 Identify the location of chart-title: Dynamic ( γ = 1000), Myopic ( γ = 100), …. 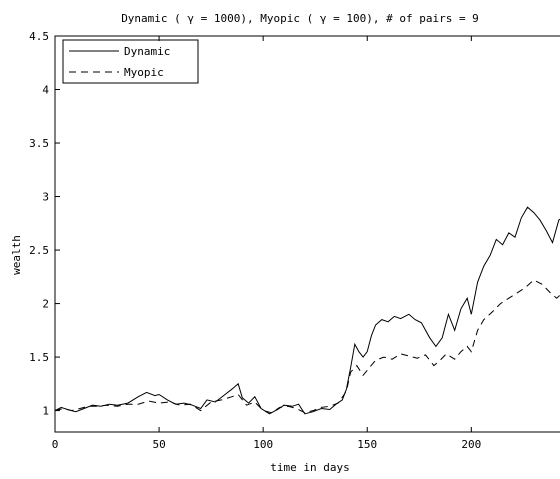
(300, 18).